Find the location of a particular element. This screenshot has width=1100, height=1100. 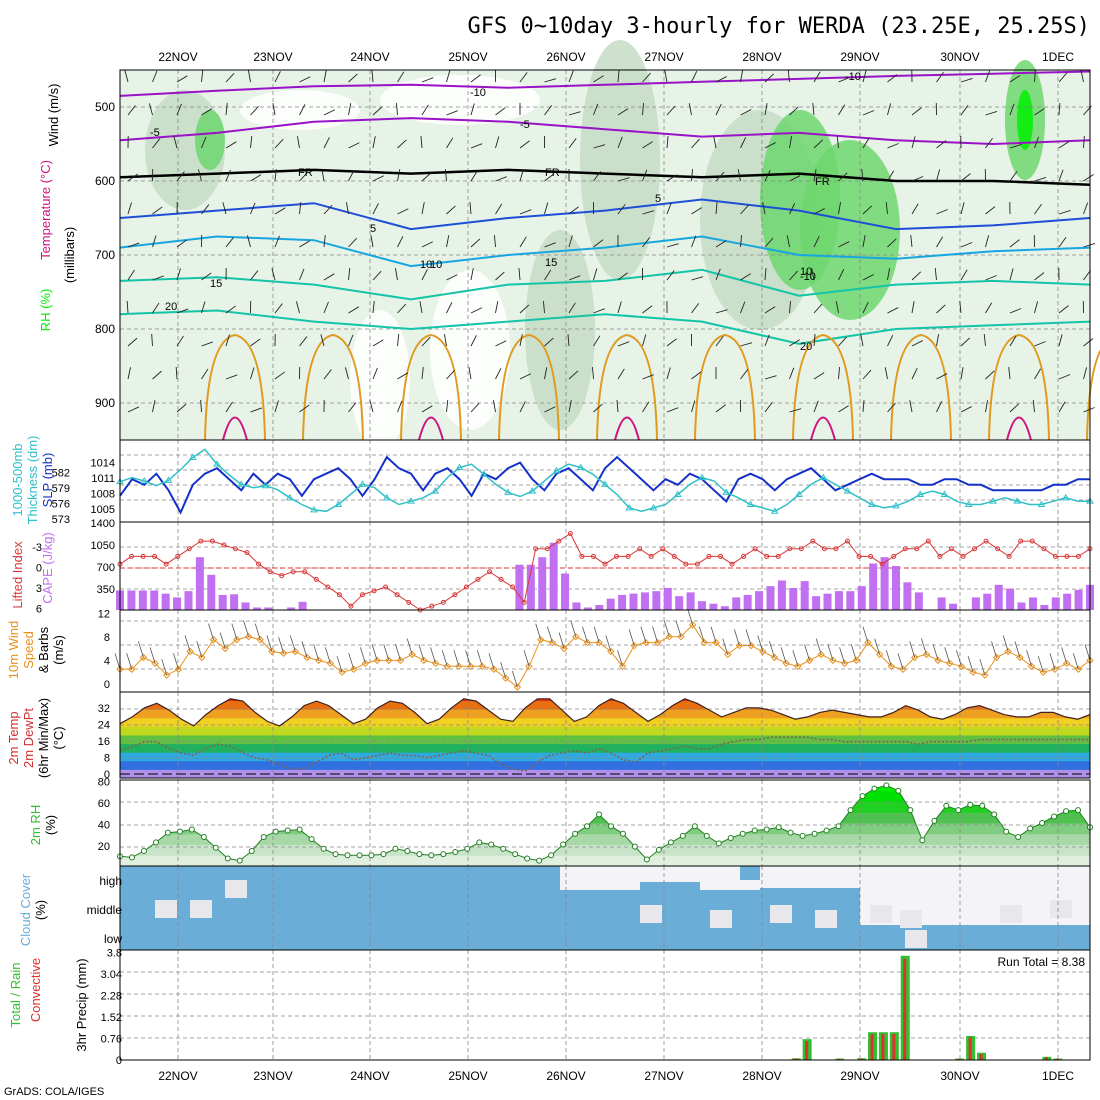

run-total-annotation: Run Total = 8.38 is located at coordinates (1041, 962).